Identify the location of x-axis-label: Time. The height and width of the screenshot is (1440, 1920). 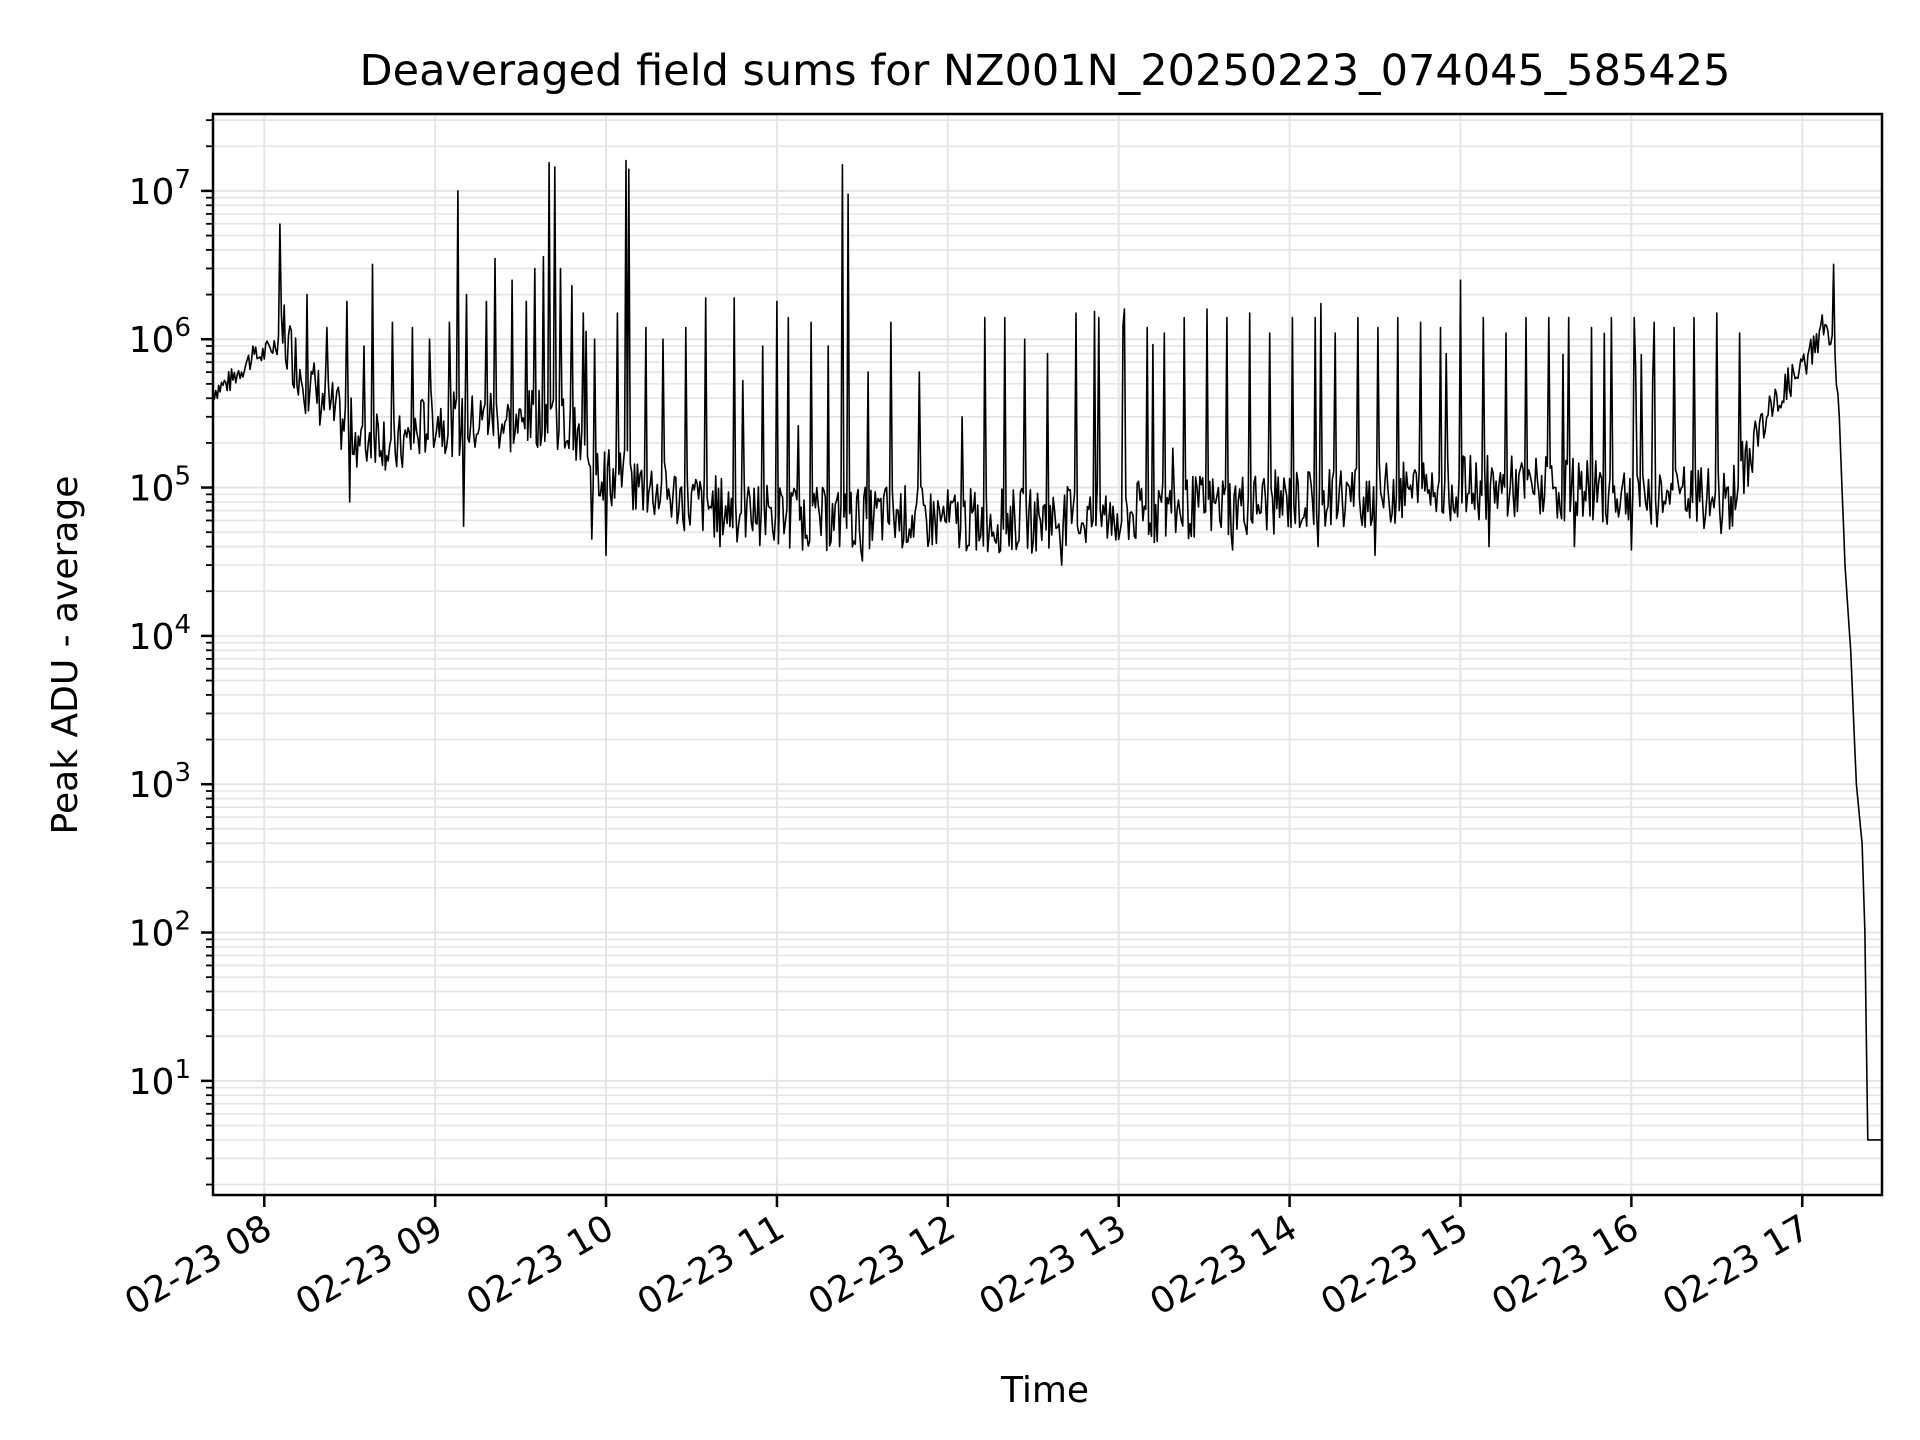
(1044, 1390).